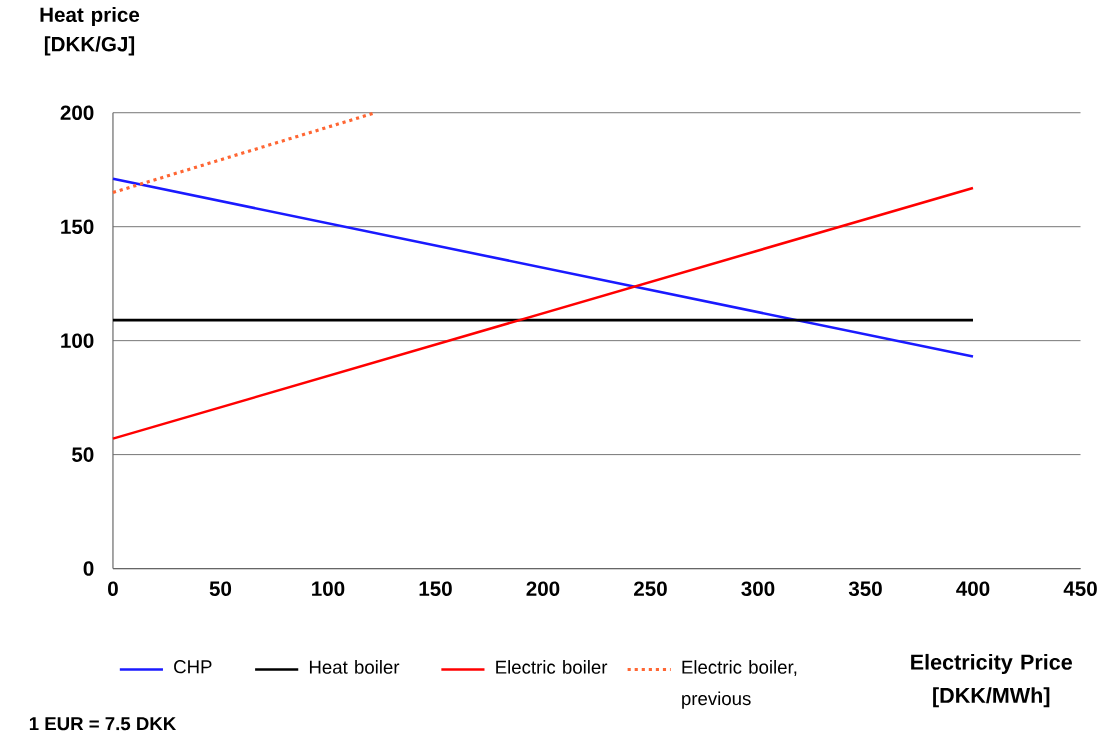 This screenshot has height=741, width=1106. Describe the element at coordinates (973, 588) in the screenshot. I see `x-tick-label: 400` at that location.